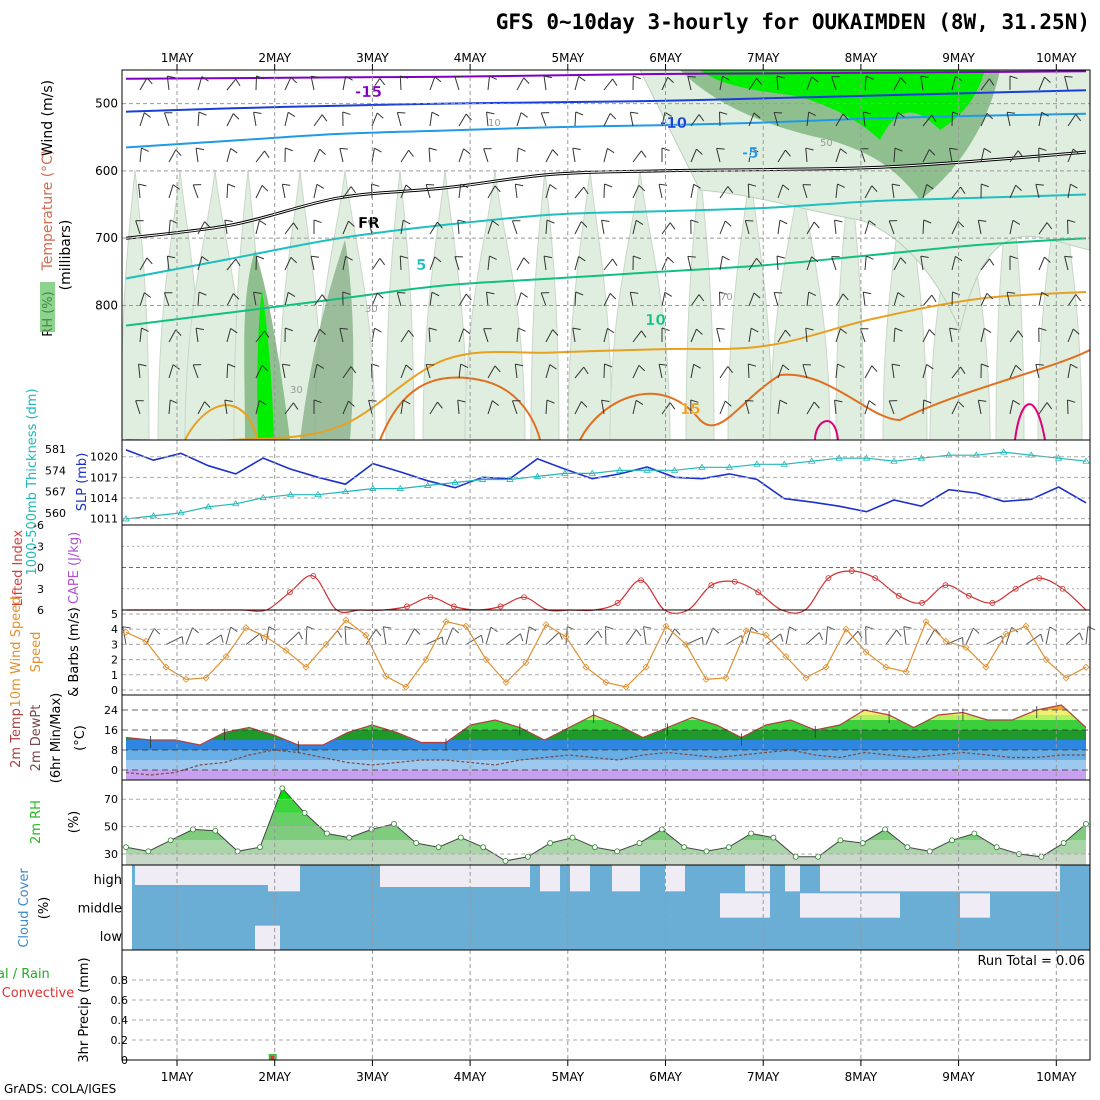  What do you see at coordinates (606, 653) in the screenshot?
I see `wind-speed-line` at bounding box center [606, 653].